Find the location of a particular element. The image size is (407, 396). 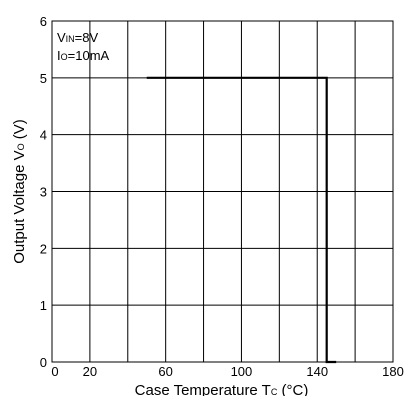

x-tick-label: 100 is located at coordinates (242, 371).